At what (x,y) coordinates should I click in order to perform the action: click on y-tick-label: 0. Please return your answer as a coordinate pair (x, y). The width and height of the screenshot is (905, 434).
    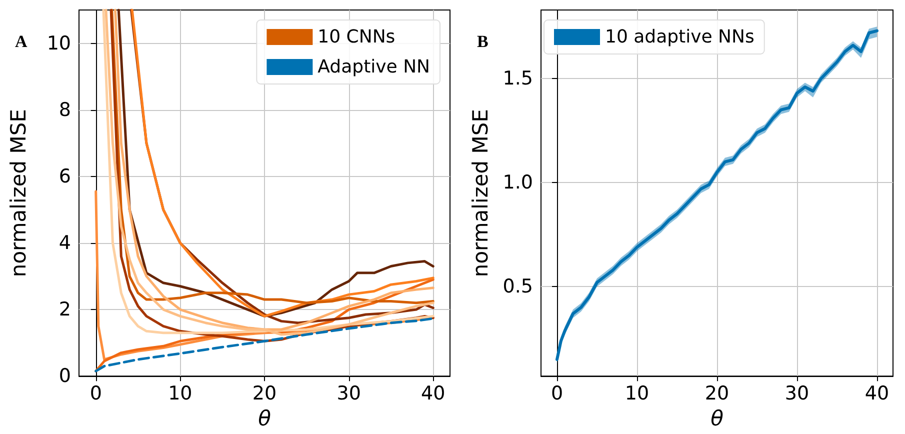
    Looking at the image, I should click on (64, 376).